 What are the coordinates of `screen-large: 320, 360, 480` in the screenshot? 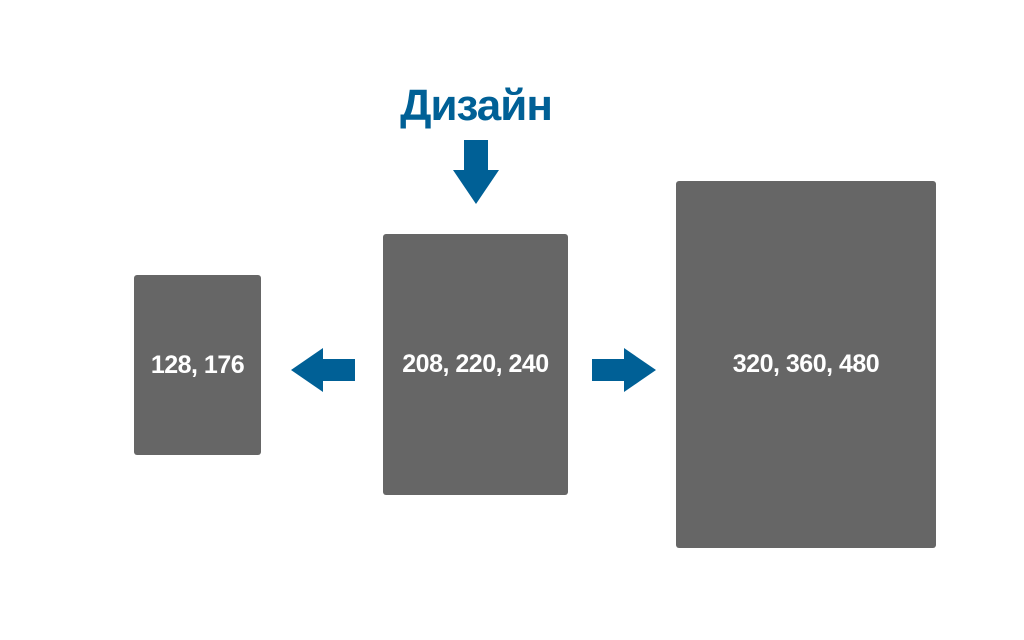 It's located at (806, 364).